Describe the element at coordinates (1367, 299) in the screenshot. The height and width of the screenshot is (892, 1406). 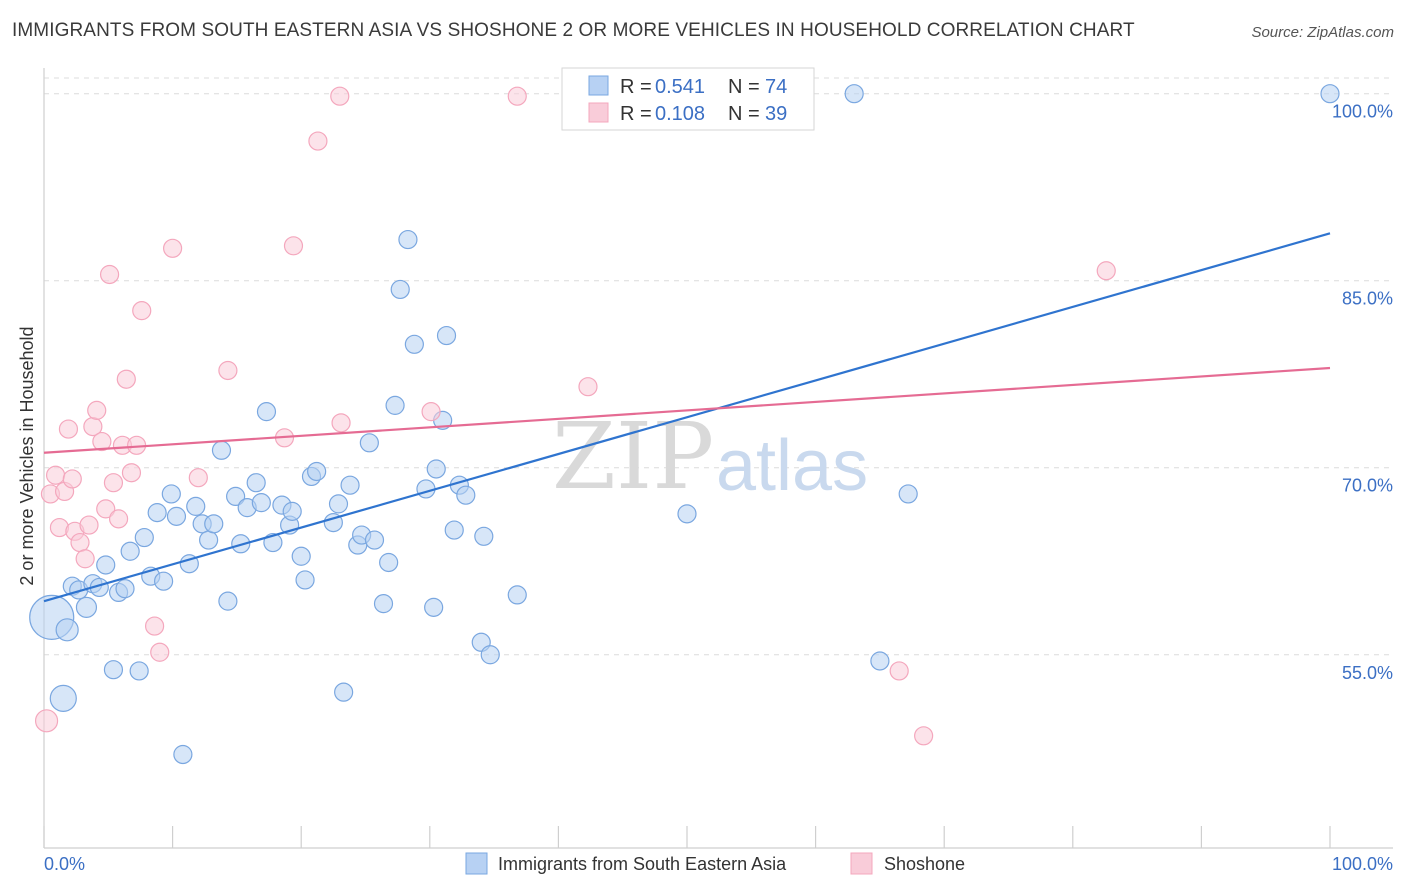
I see `y-tick-label: 85.0%` at that location.